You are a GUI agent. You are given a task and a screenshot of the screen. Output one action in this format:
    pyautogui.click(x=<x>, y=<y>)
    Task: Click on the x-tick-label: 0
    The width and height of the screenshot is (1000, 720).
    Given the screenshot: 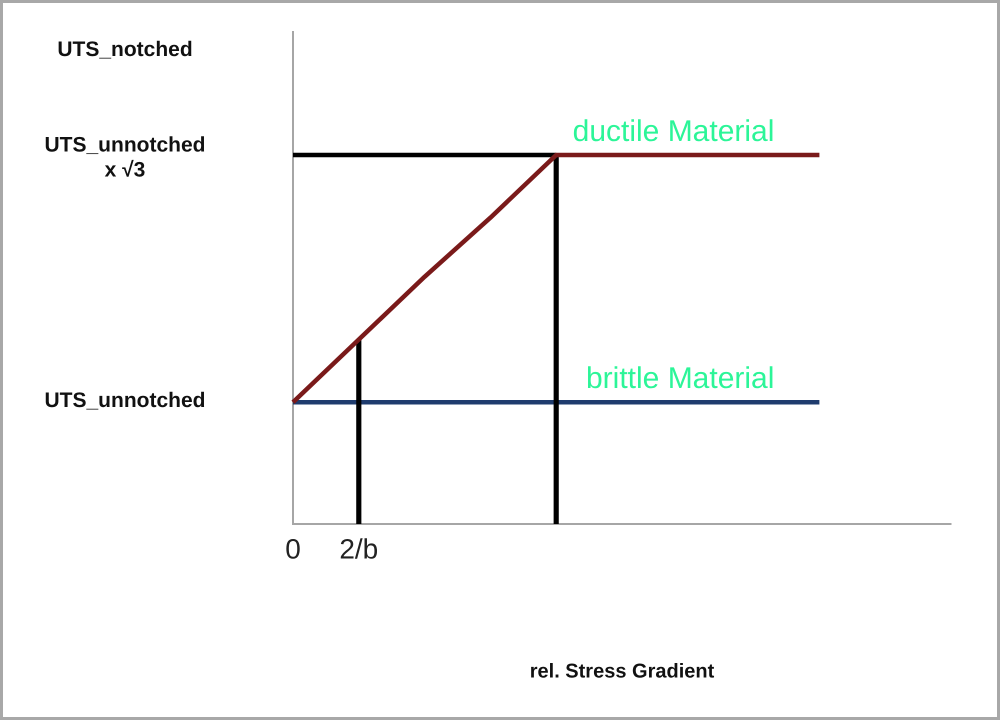 What is the action you would take?
    pyautogui.click(x=293, y=549)
    